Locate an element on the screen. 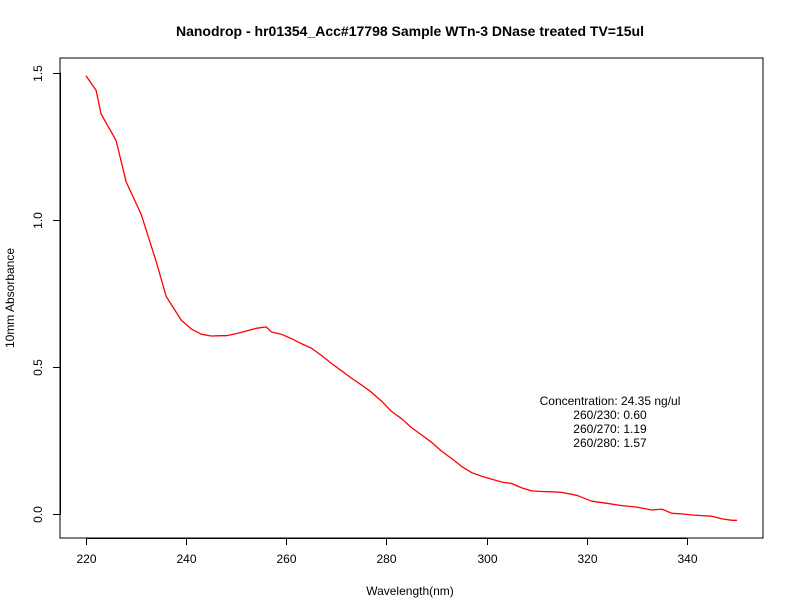  y-tick-label: 0.5 is located at coordinates (38, 367).